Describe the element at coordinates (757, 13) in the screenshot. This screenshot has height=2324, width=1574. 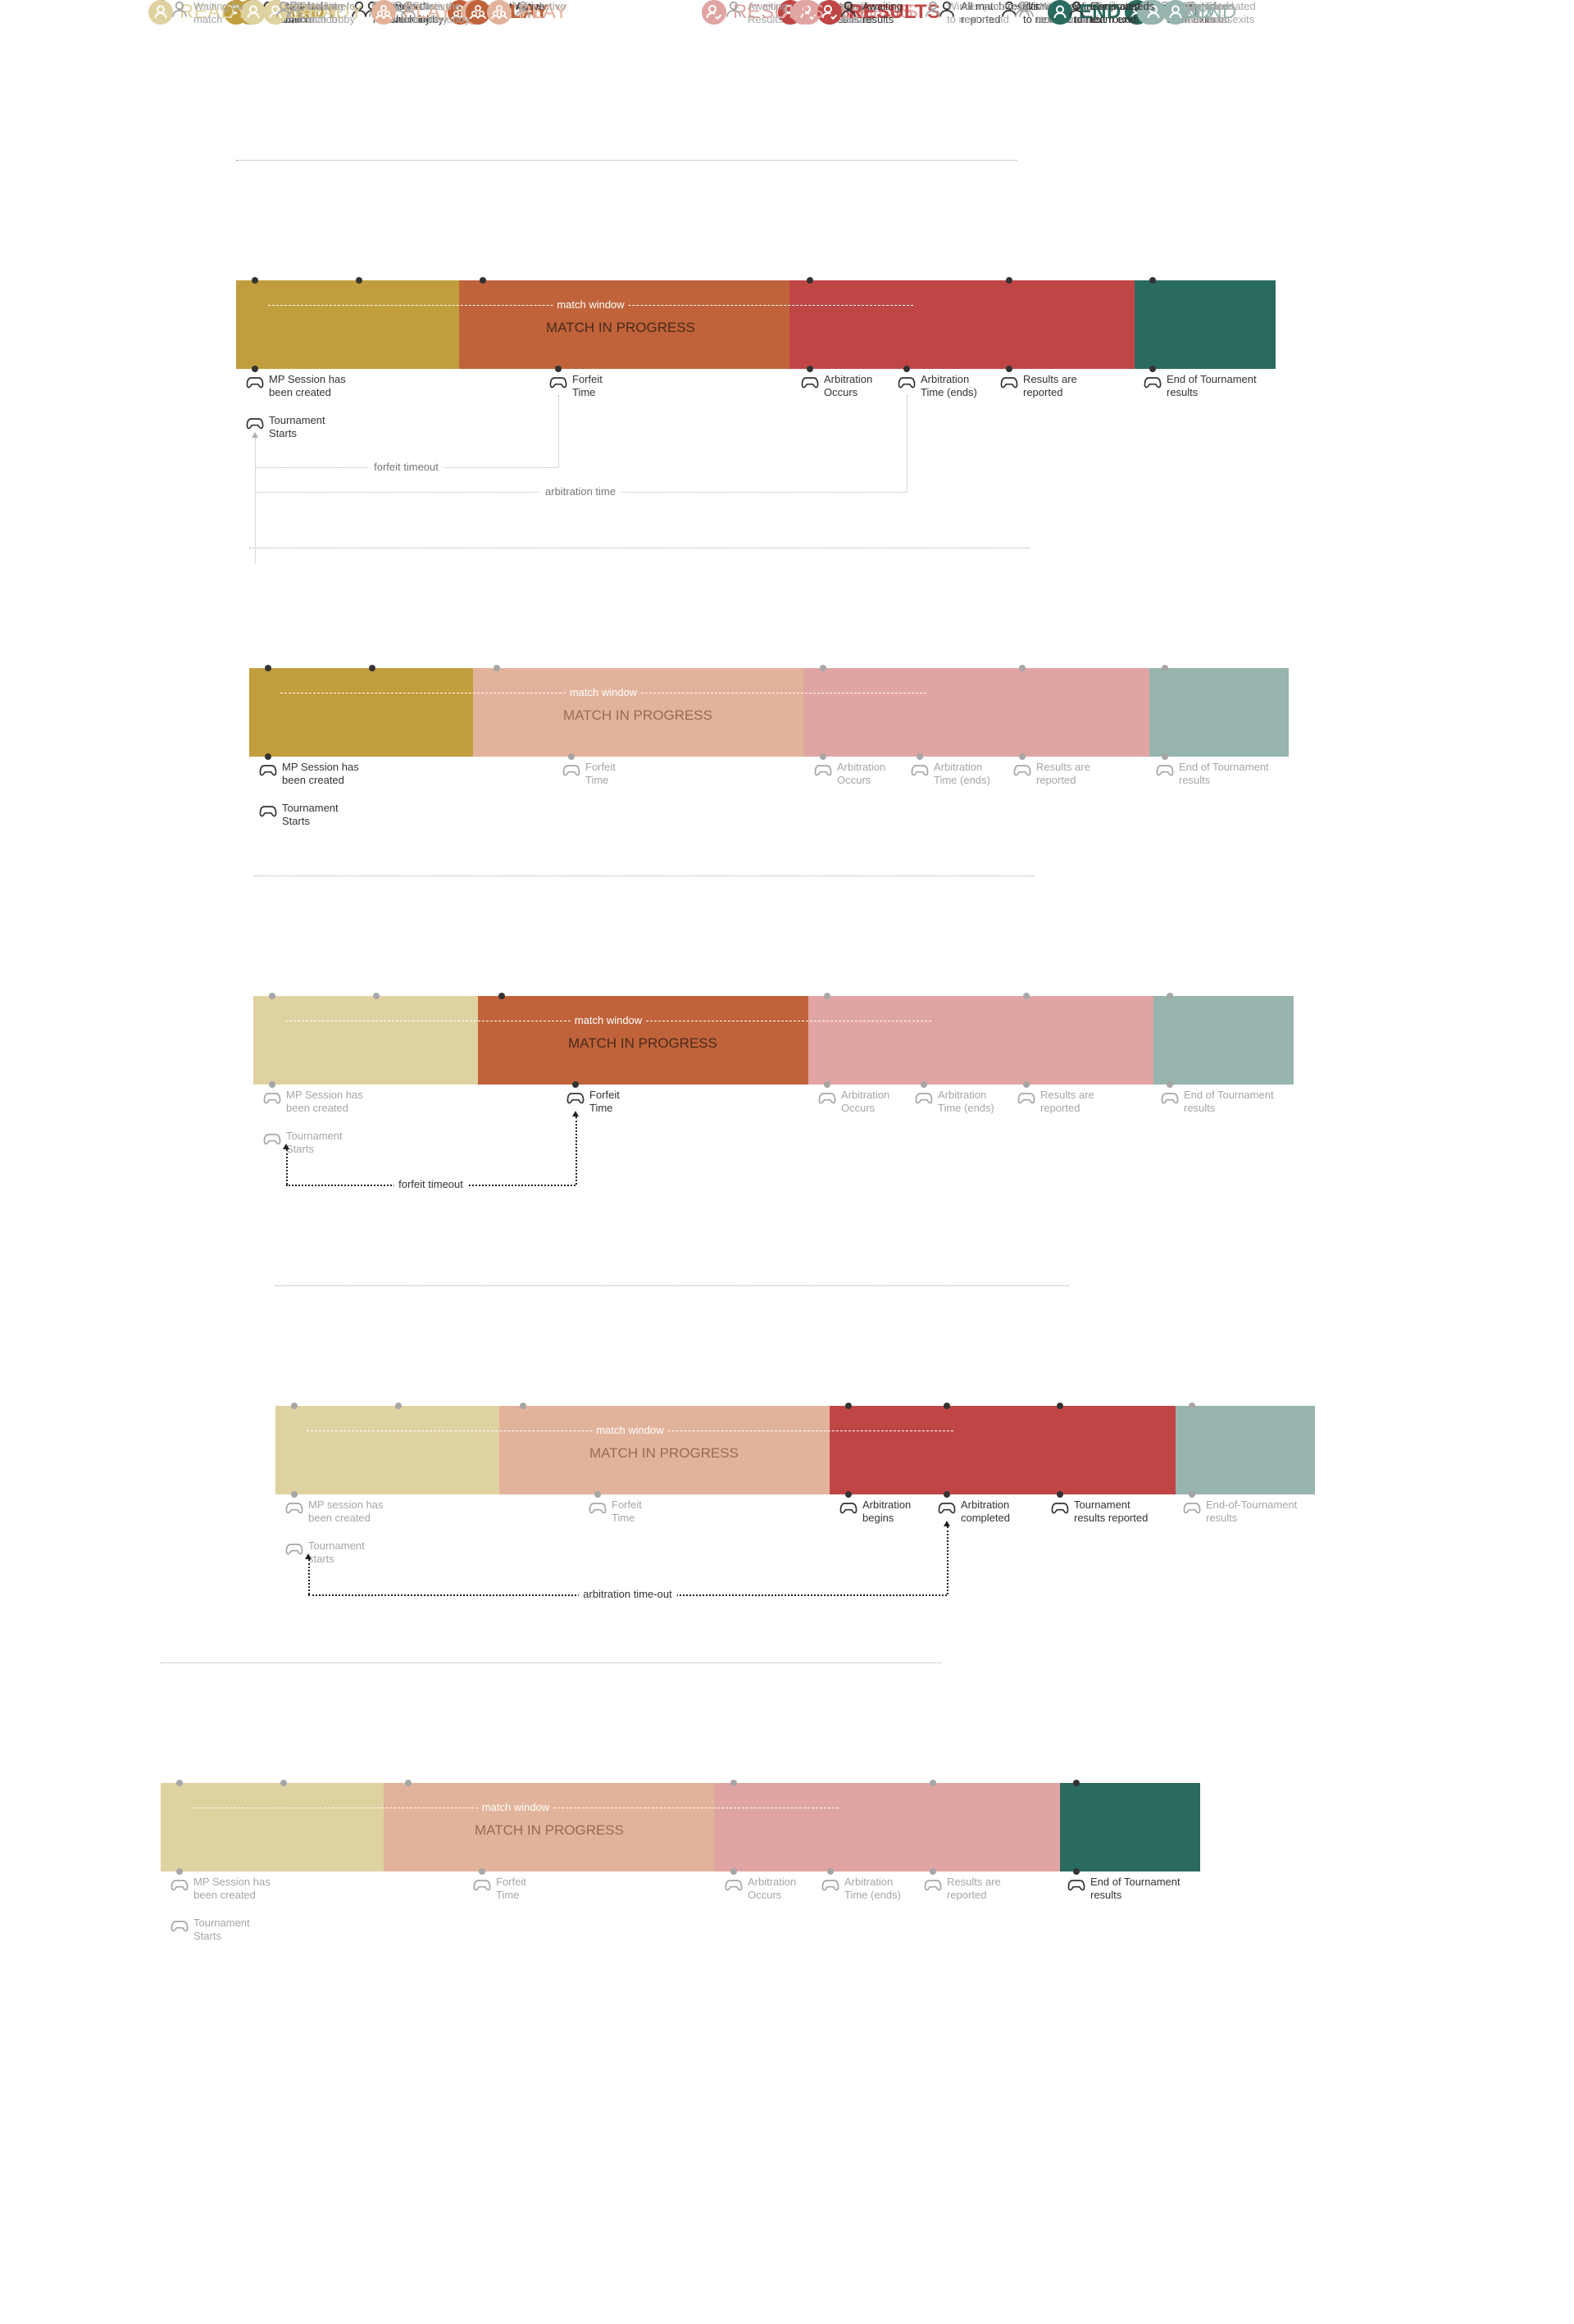
I see `top-event: Awaiting Results` at that location.